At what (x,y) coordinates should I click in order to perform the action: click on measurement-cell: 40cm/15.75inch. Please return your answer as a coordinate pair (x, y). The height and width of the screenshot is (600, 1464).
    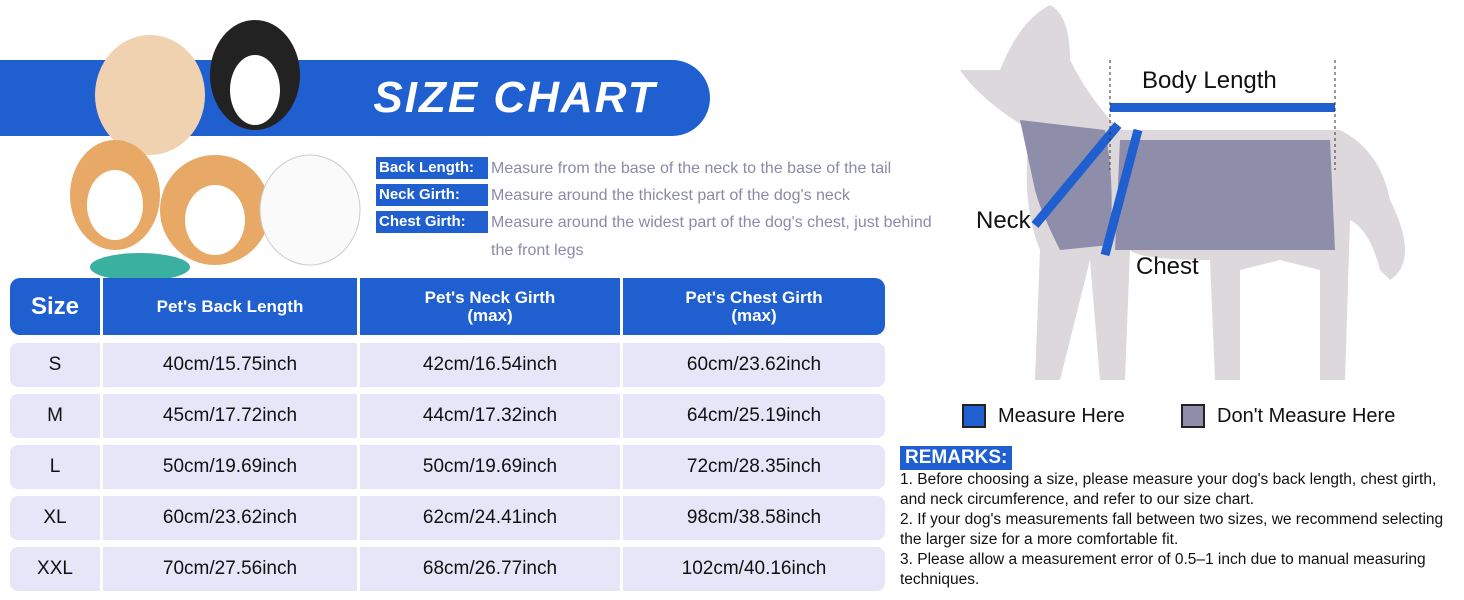
    Looking at the image, I should click on (230, 365).